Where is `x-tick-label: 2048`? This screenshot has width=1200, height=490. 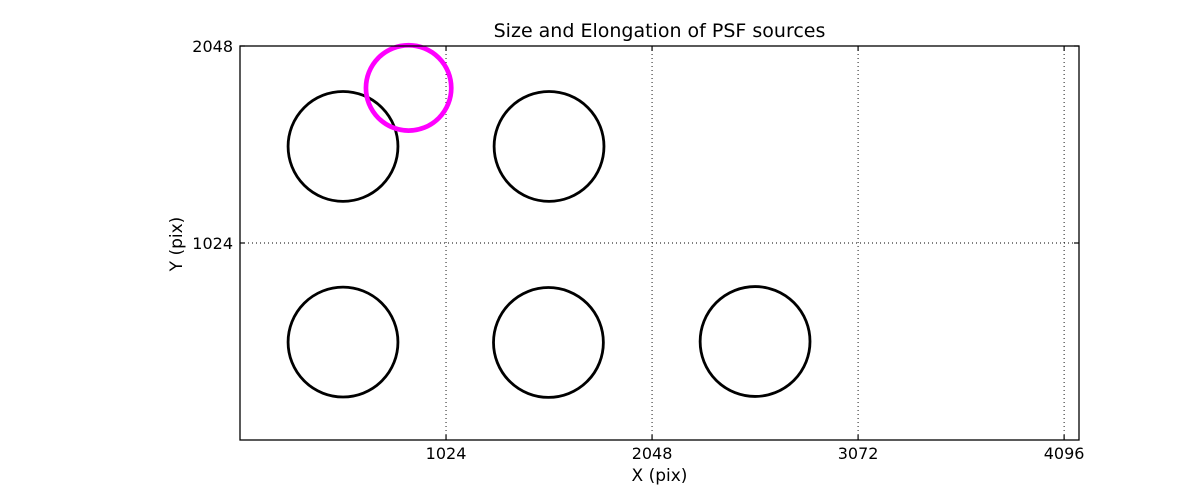 x-tick-label: 2048 is located at coordinates (652, 453).